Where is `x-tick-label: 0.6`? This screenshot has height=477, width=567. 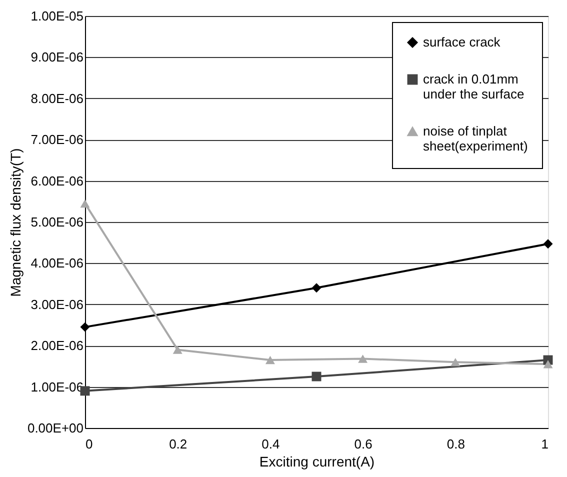 x-tick-label: 0.6 is located at coordinates (363, 444).